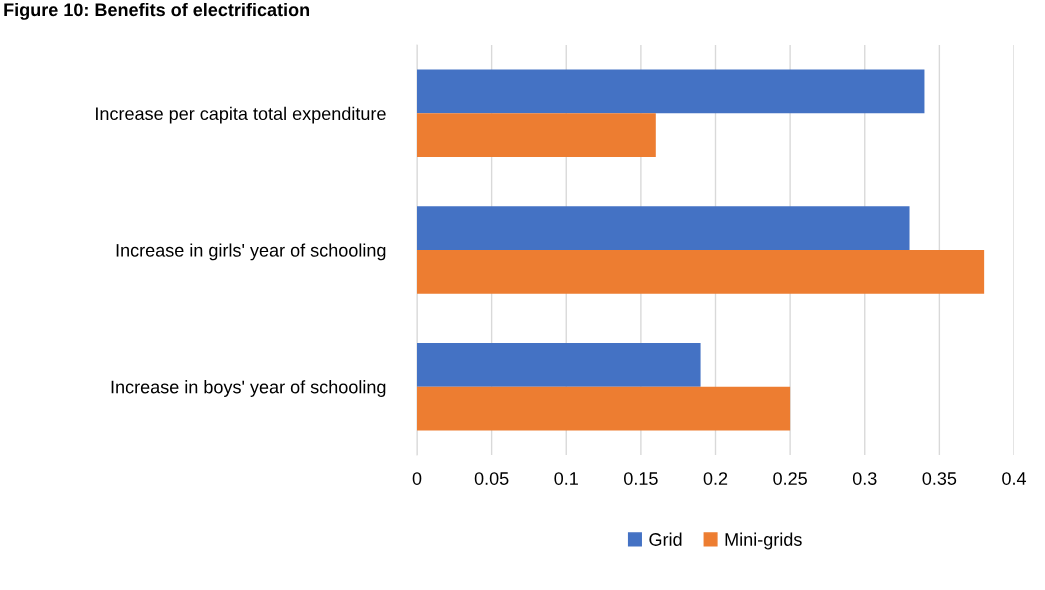 The height and width of the screenshot is (590, 1045). Describe the element at coordinates (417, 478) in the screenshot. I see `x-tick-label: 0` at that location.